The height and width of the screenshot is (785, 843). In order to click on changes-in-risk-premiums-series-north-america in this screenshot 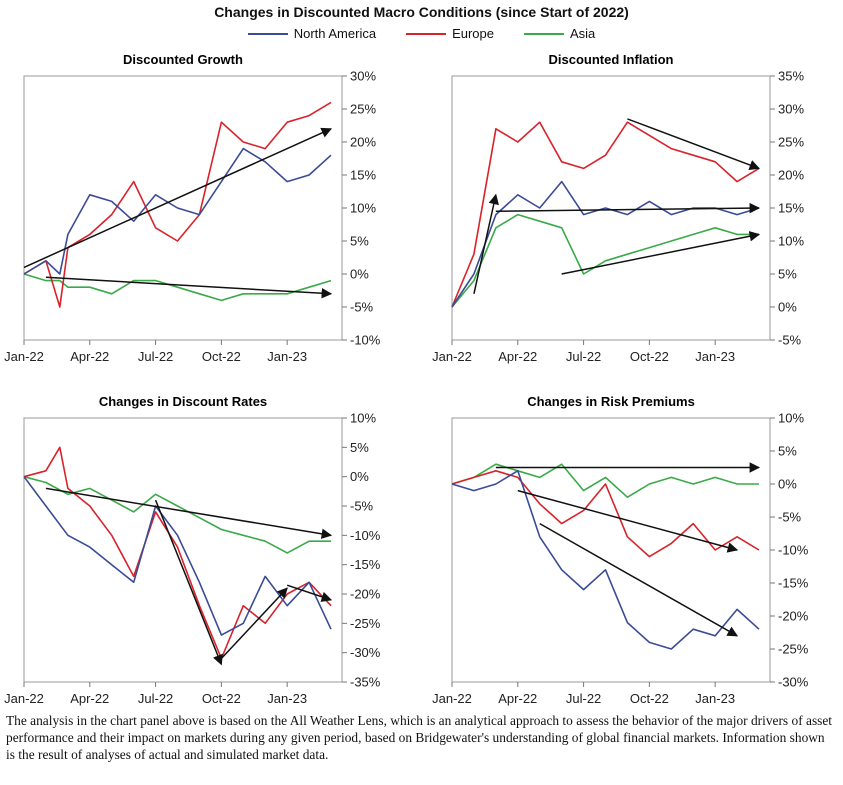, I will do `click(605, 560)`.